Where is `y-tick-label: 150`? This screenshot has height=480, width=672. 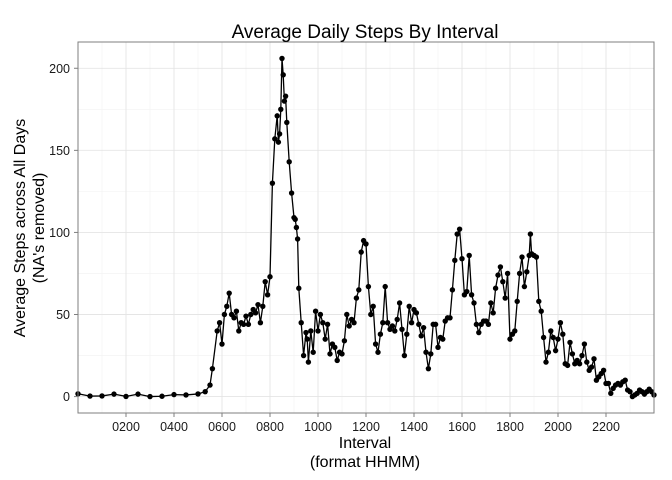
y-tick-label: 150 is located at coordinates (59, 151).